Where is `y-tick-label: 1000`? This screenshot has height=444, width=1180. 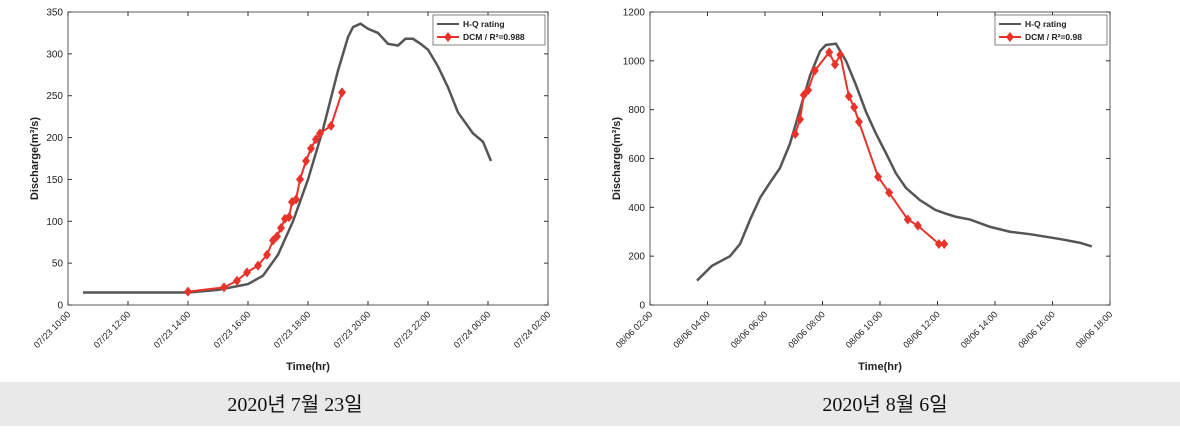
y-tick-label: 1000 is located at coordinates (634, 61).